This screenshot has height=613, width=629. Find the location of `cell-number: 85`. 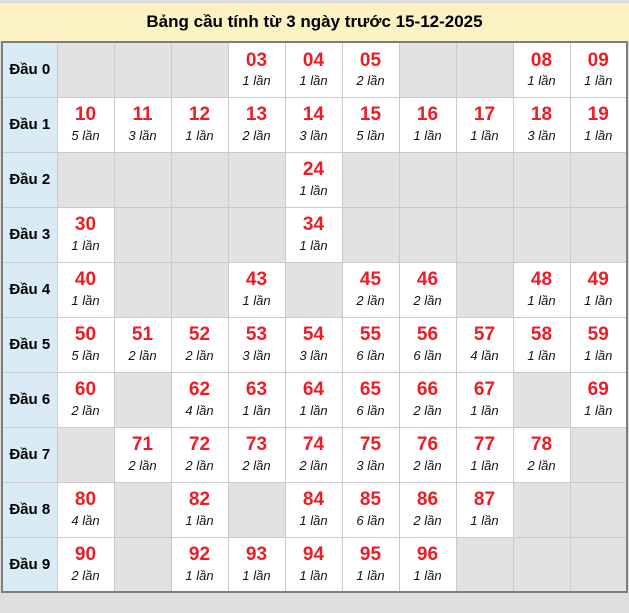

cell-number: 85 is located at coordinates (370, 500).